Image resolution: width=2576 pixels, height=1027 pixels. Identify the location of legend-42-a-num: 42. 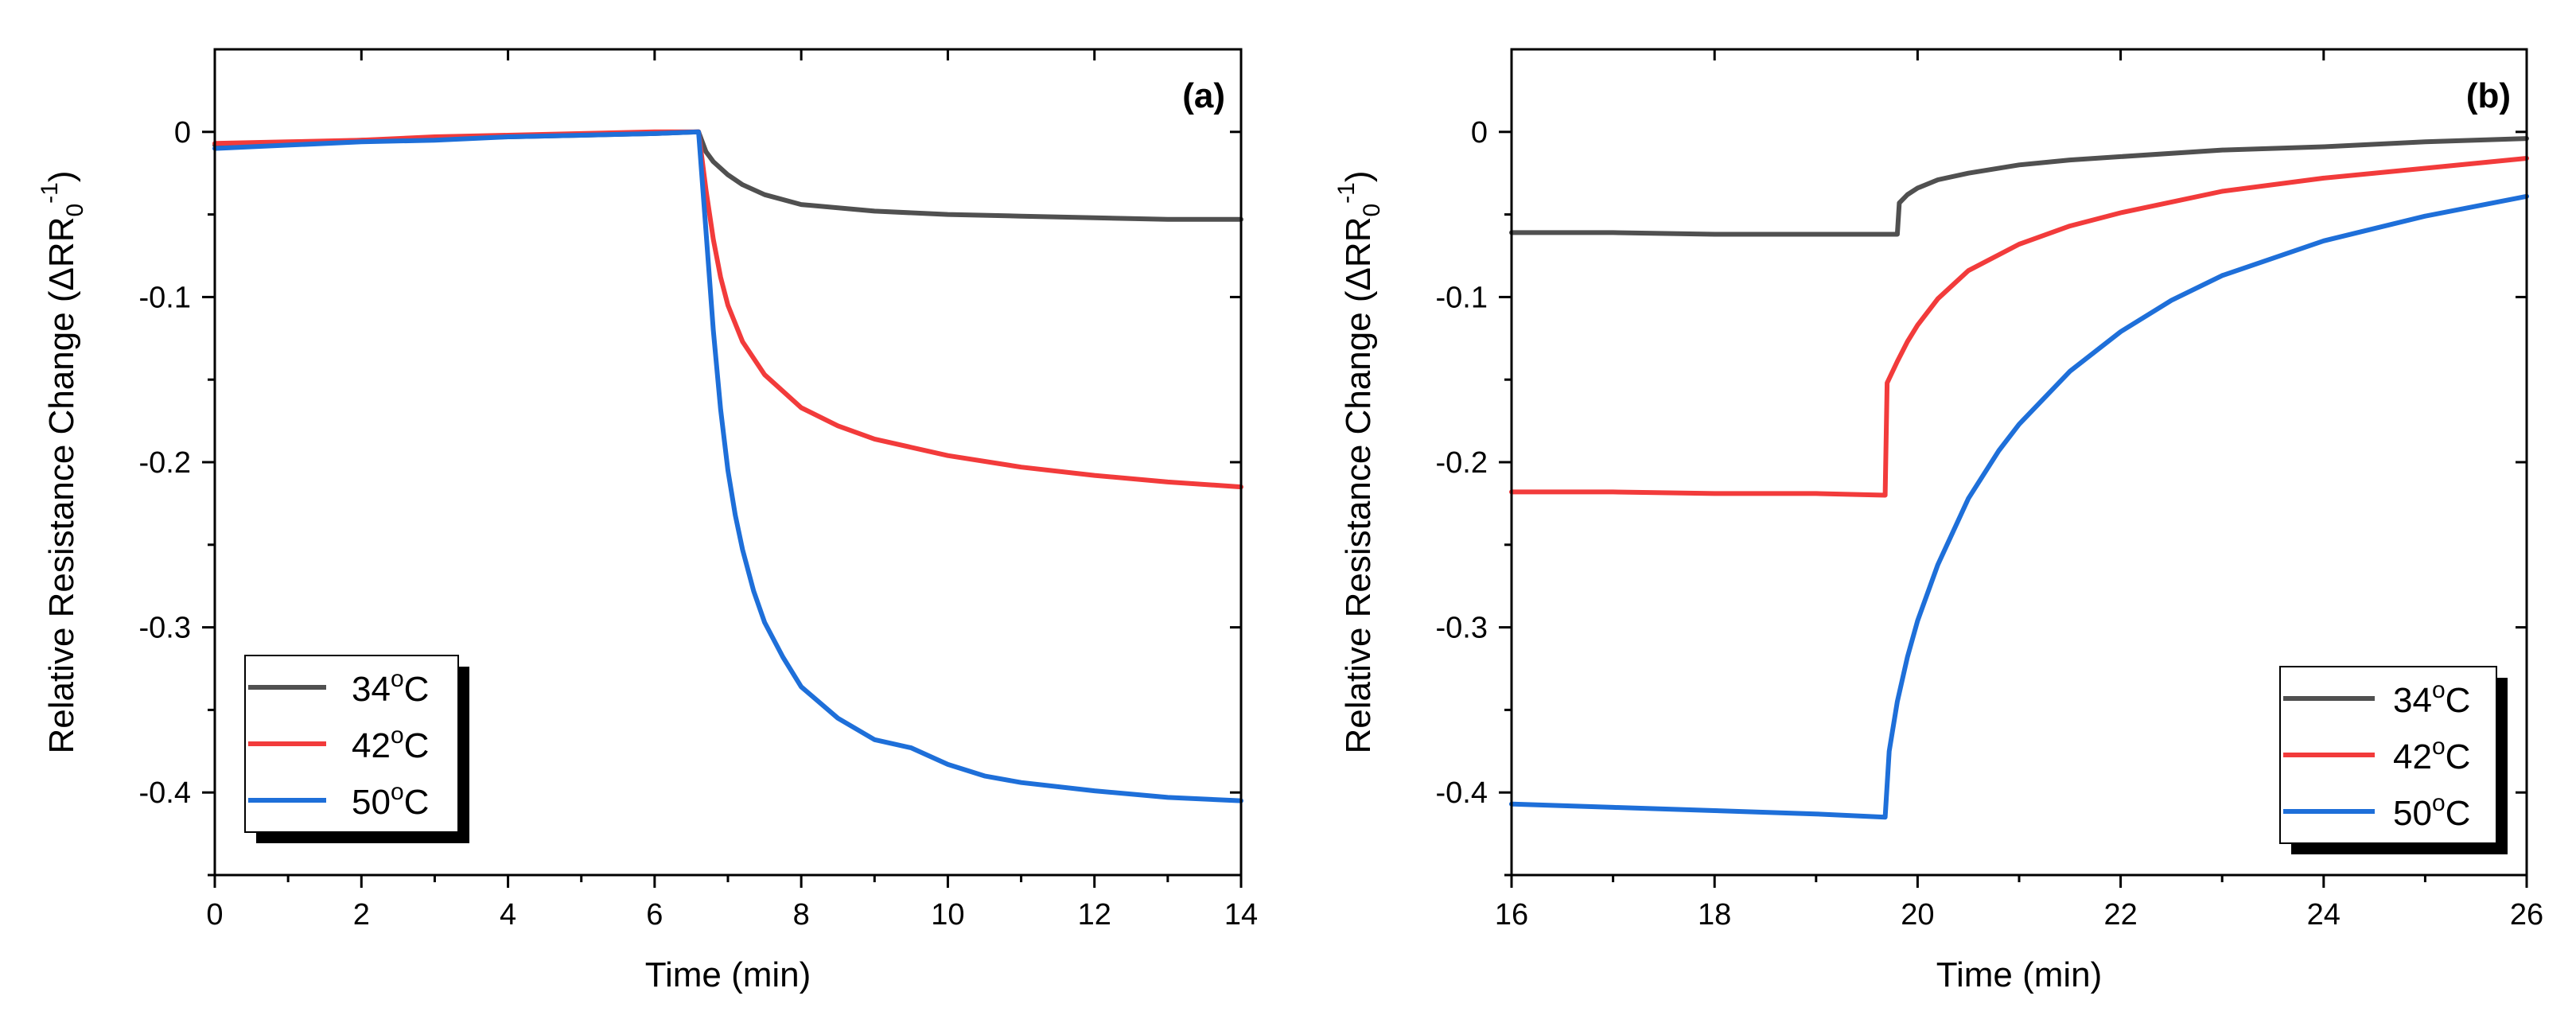
(372, 745).